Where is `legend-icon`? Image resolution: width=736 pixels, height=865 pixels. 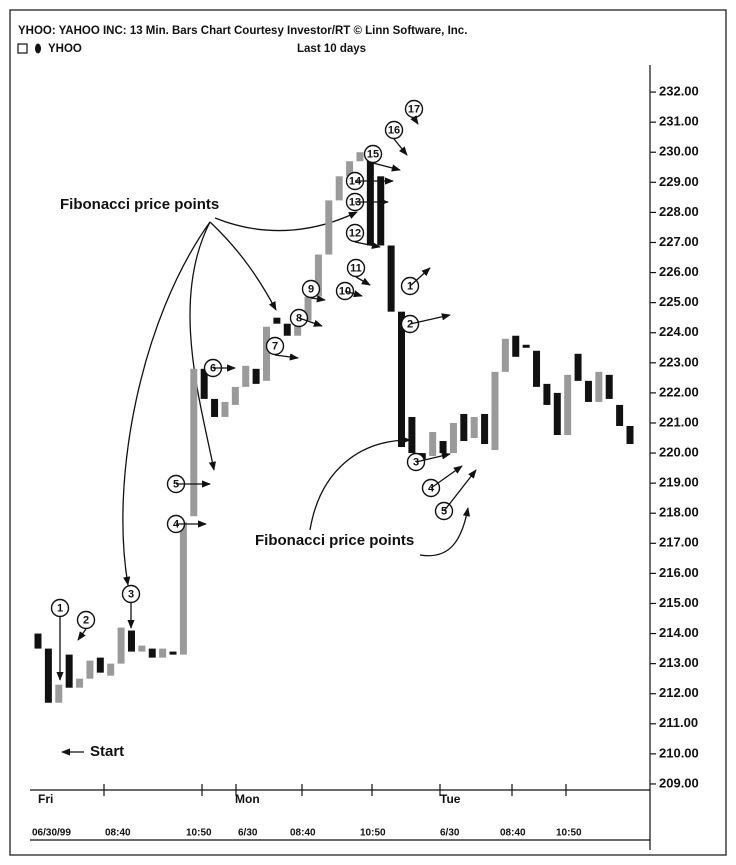
legend-icon is located at coordinates (38, 48).